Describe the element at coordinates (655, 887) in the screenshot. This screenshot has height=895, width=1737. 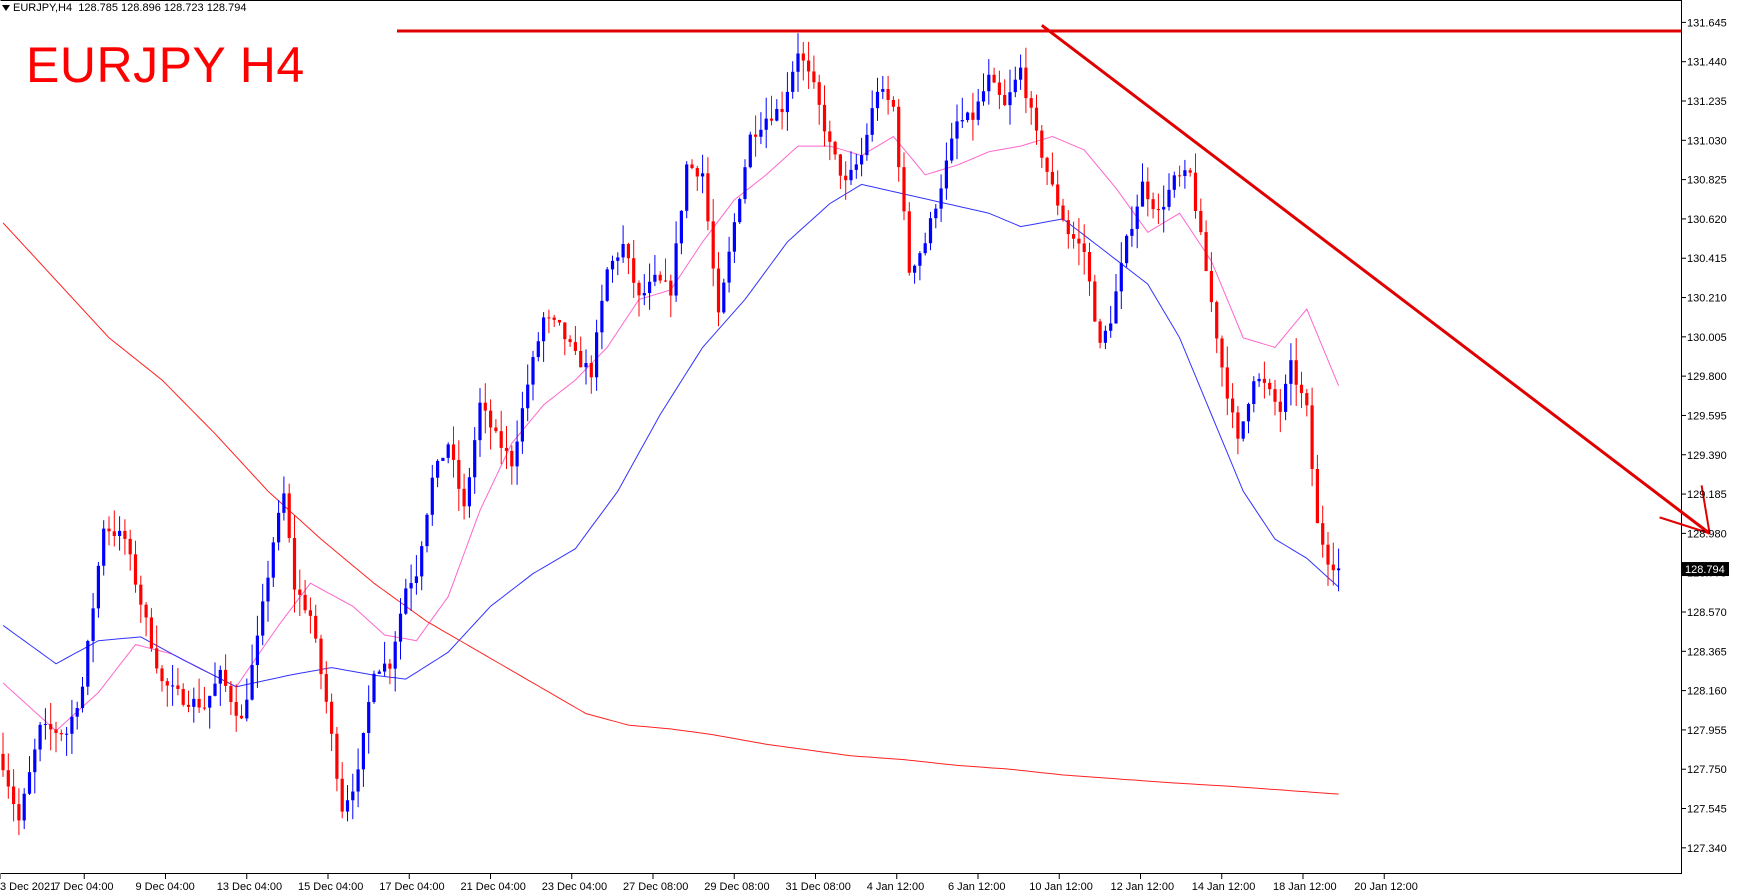
I see `x-tick-label: 27 Dec 08:00` at that location.